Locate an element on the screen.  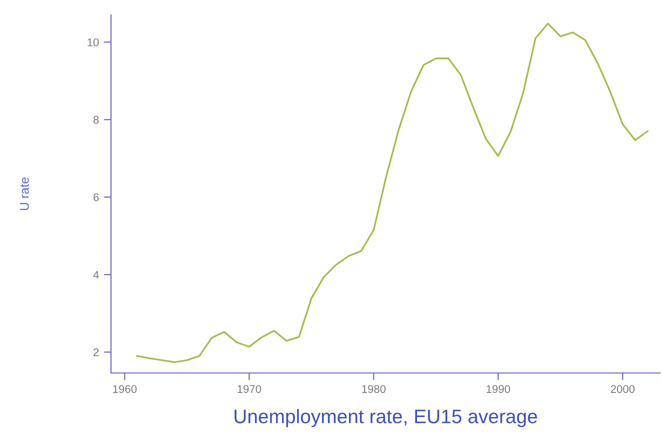
x-tick-label: 1960 is located at coordinates (125, 389).